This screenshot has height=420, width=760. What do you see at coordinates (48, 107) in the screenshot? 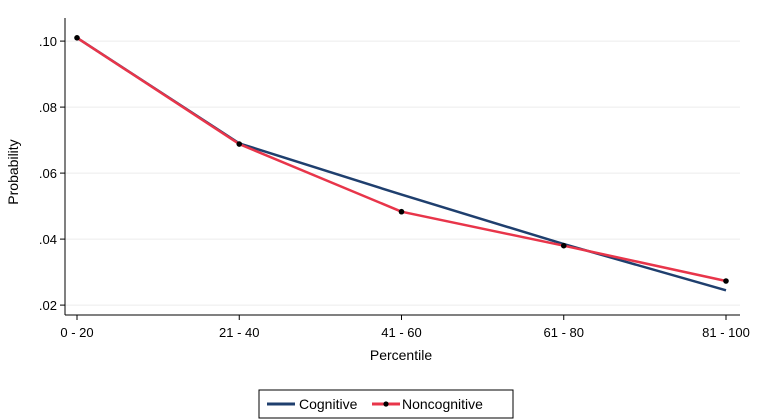
I see `y-tick-label: .08` at bounding box center [48, 107].